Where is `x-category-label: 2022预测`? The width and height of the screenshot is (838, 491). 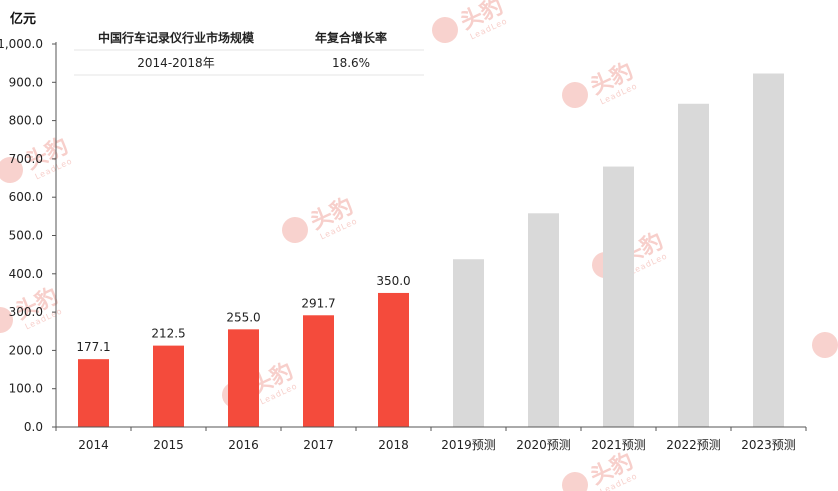 x-category-label: 2022预测 is located at coordinates (693, 445).